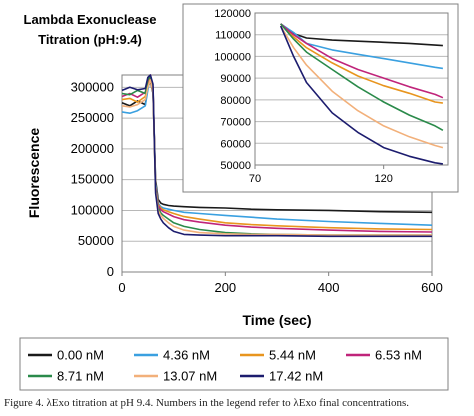 This screenshot has width=474, height=416. What do you see at coordinates (398, 355) in the screenshot?
I see `legend-label: 6.53 nM` at bounding box center [398, 355].